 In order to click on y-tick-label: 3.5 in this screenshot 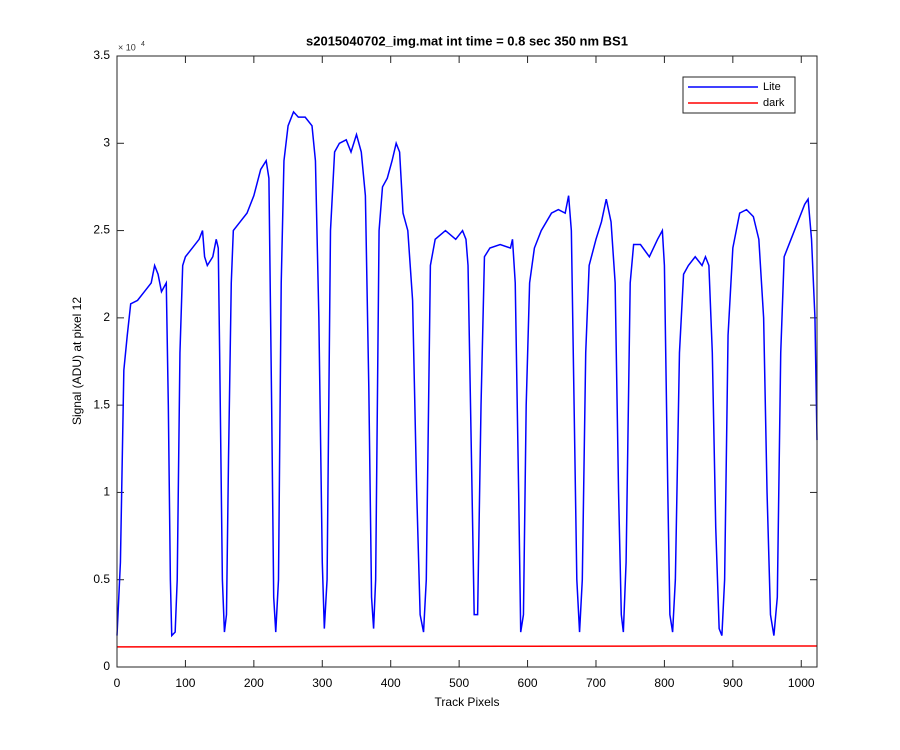, I will do `click(101, 55)`.